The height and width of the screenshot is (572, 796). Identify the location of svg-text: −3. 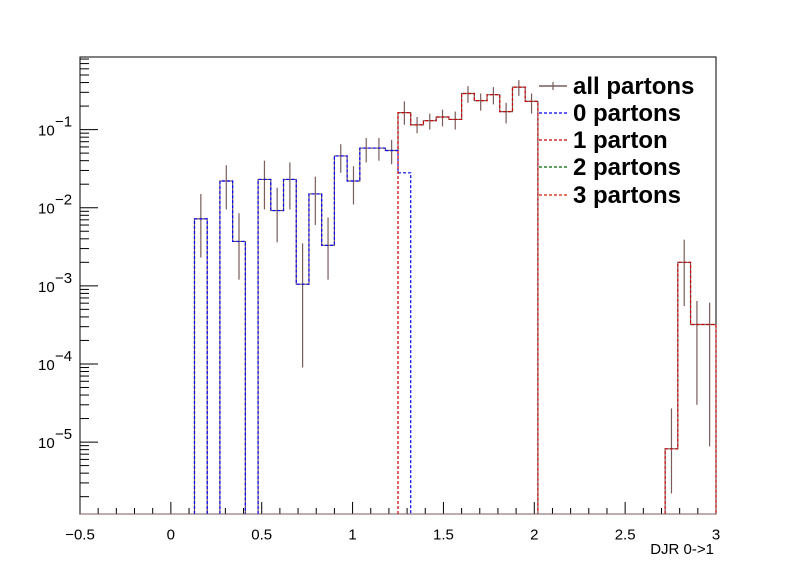
(63, 278).